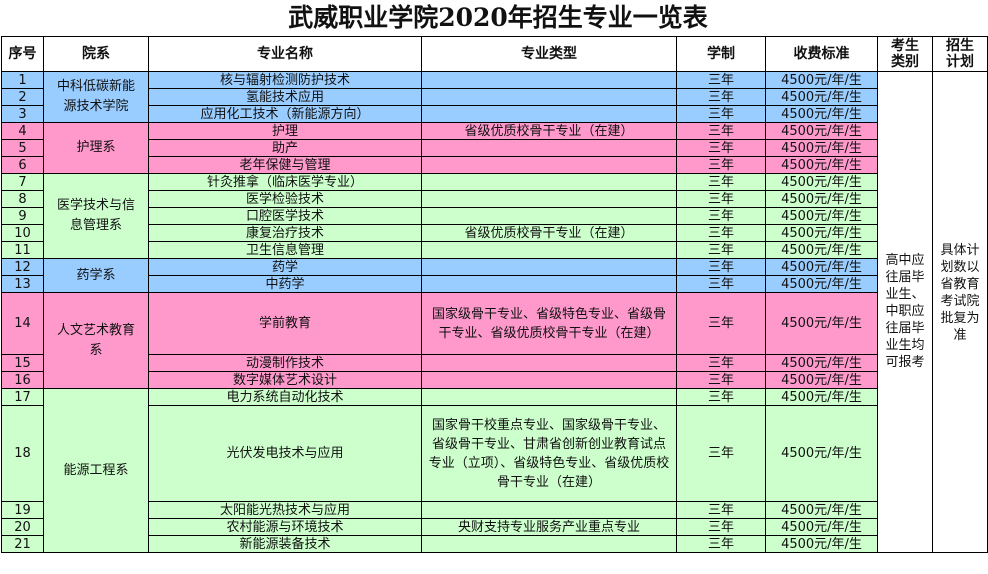  What do you see at coordinates (96, 97) in the screenshot?
I see `department-name: 中科低碳新能源技术学院` at bounding box center [96, 97].